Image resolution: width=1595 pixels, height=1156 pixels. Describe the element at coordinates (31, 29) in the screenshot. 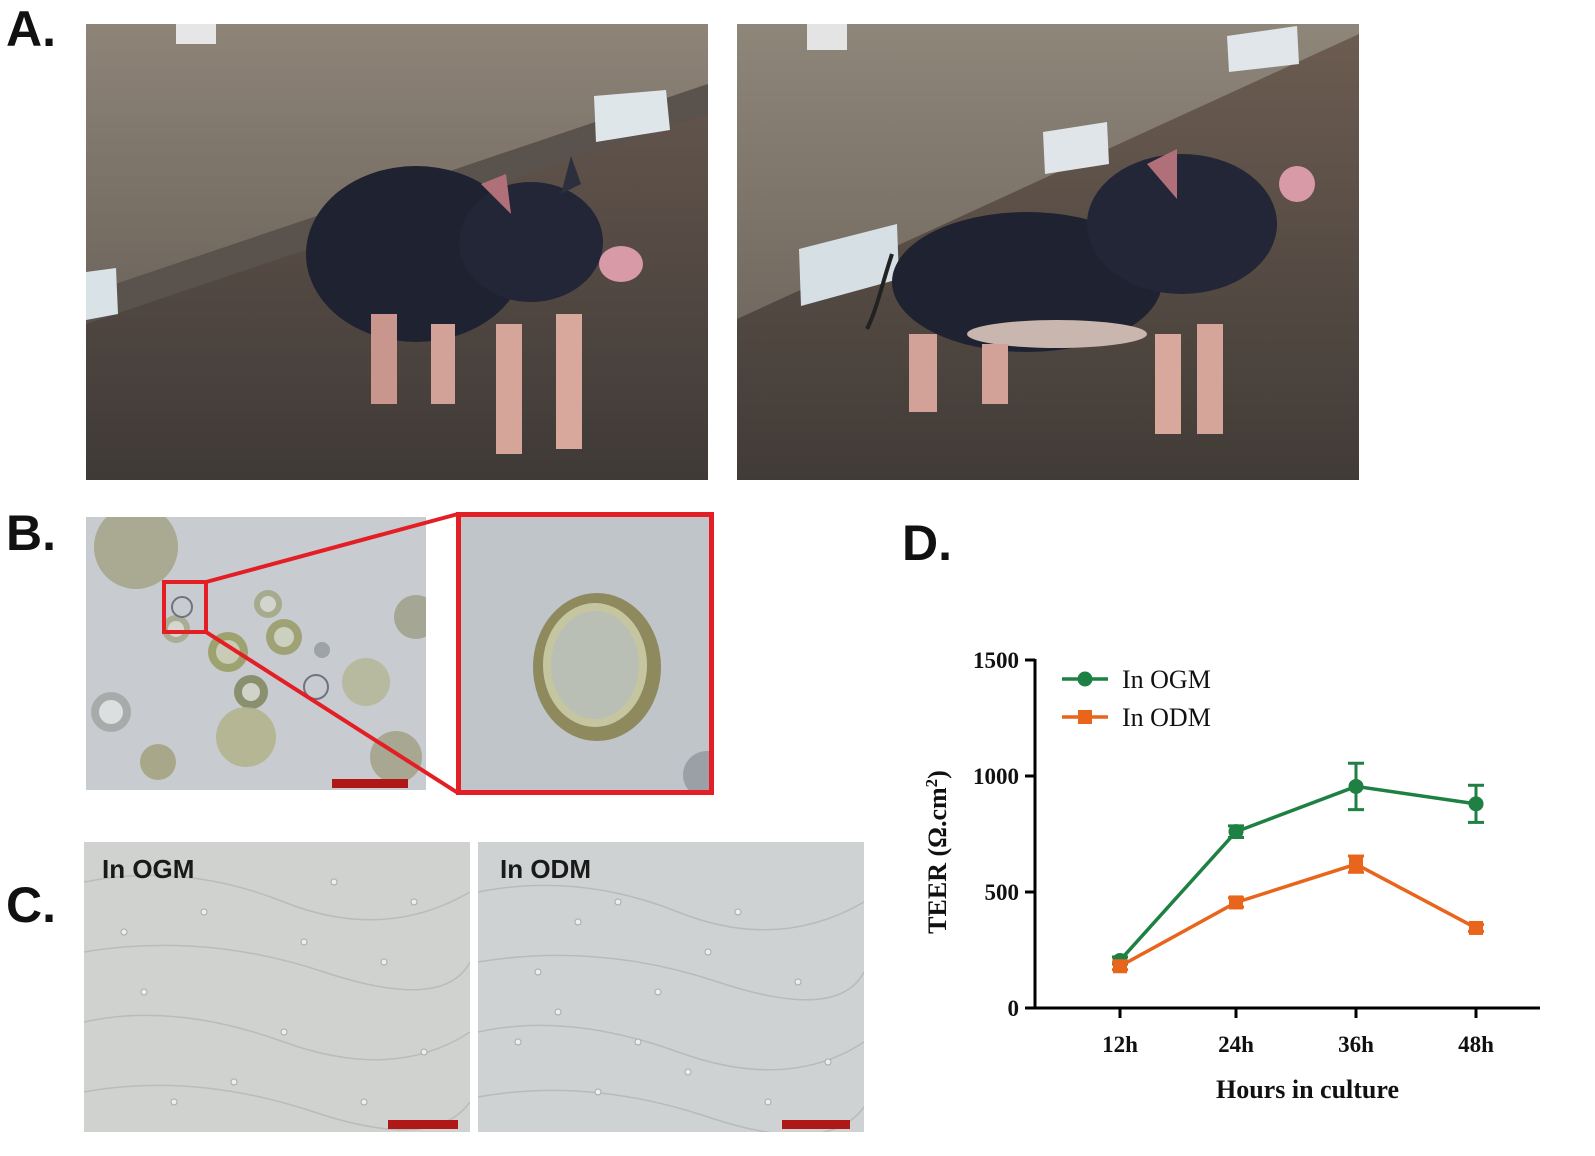

I see `panel-a-letter: A.` at that location.